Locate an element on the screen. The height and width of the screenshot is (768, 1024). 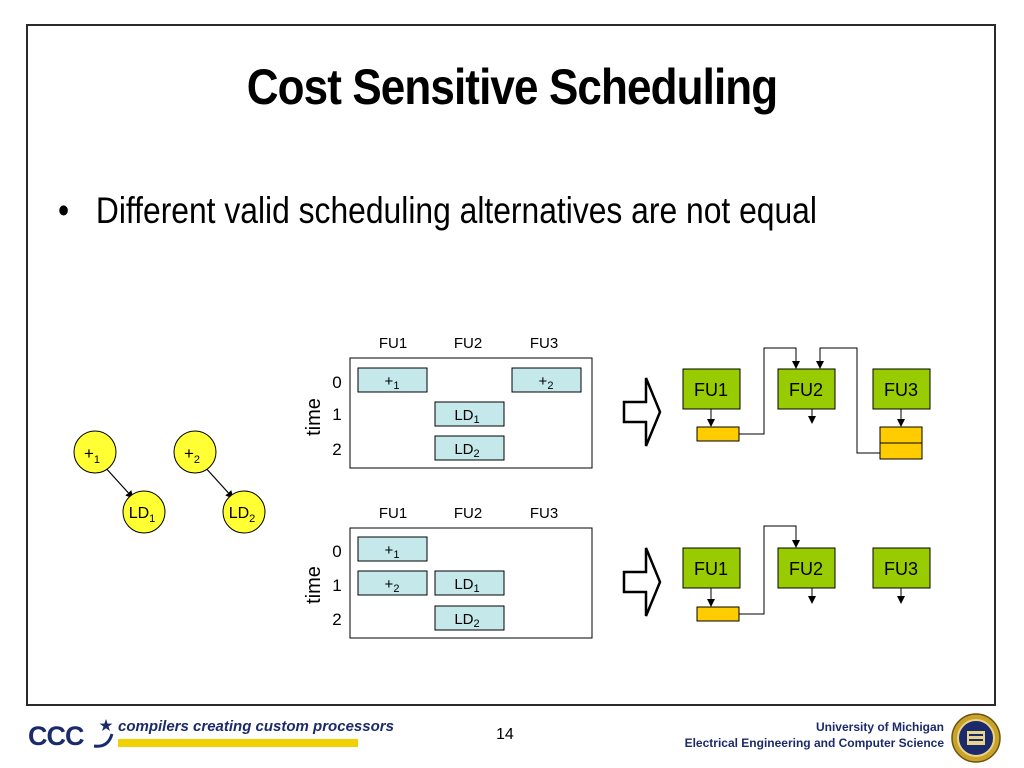
hardware-datapath-1: FU1 FU2 FU3 is located at coordinates (806, 403).